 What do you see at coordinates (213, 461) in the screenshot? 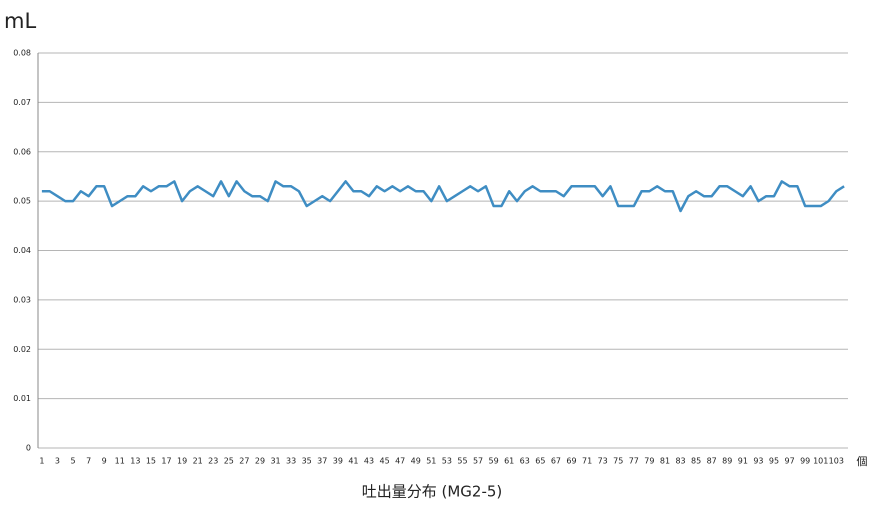
I see `x-tick-label: 23` at bounding box center [213, 461].